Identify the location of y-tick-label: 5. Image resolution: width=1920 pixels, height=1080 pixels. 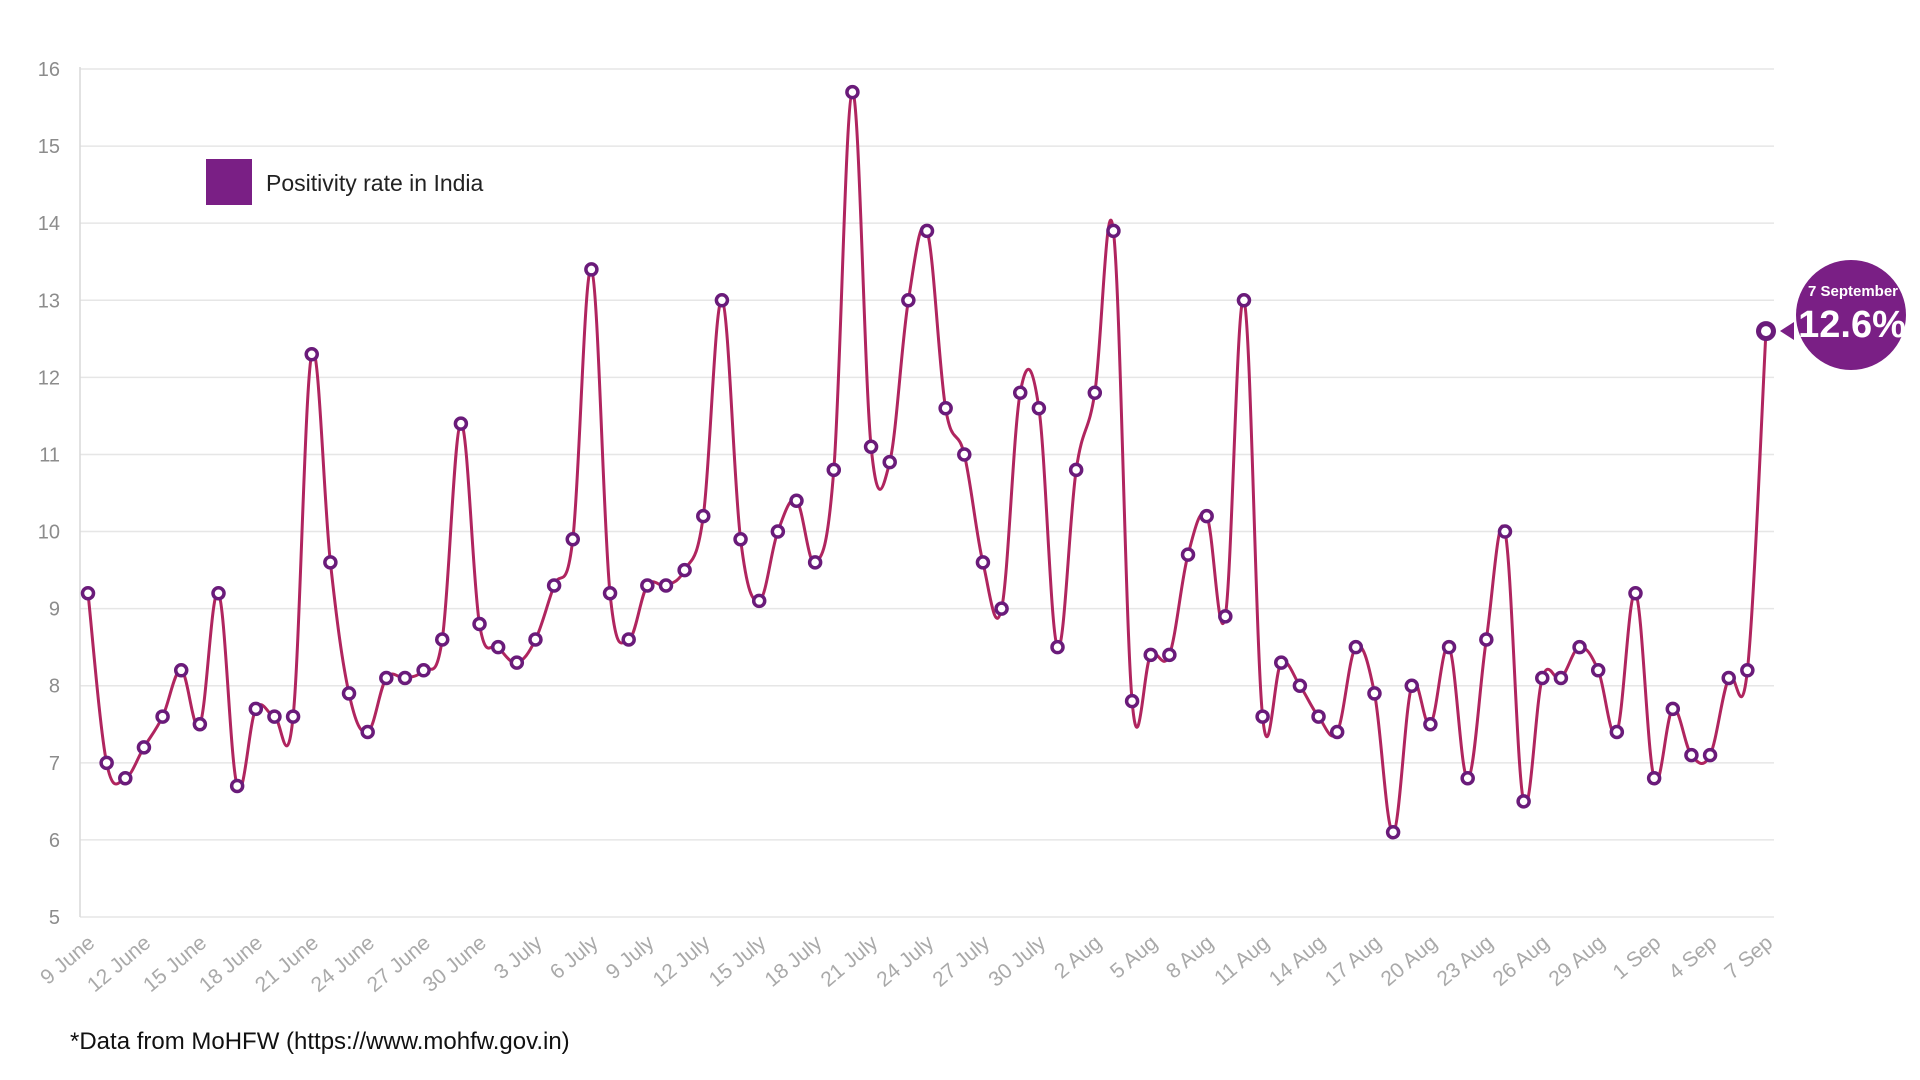
(54, 918).